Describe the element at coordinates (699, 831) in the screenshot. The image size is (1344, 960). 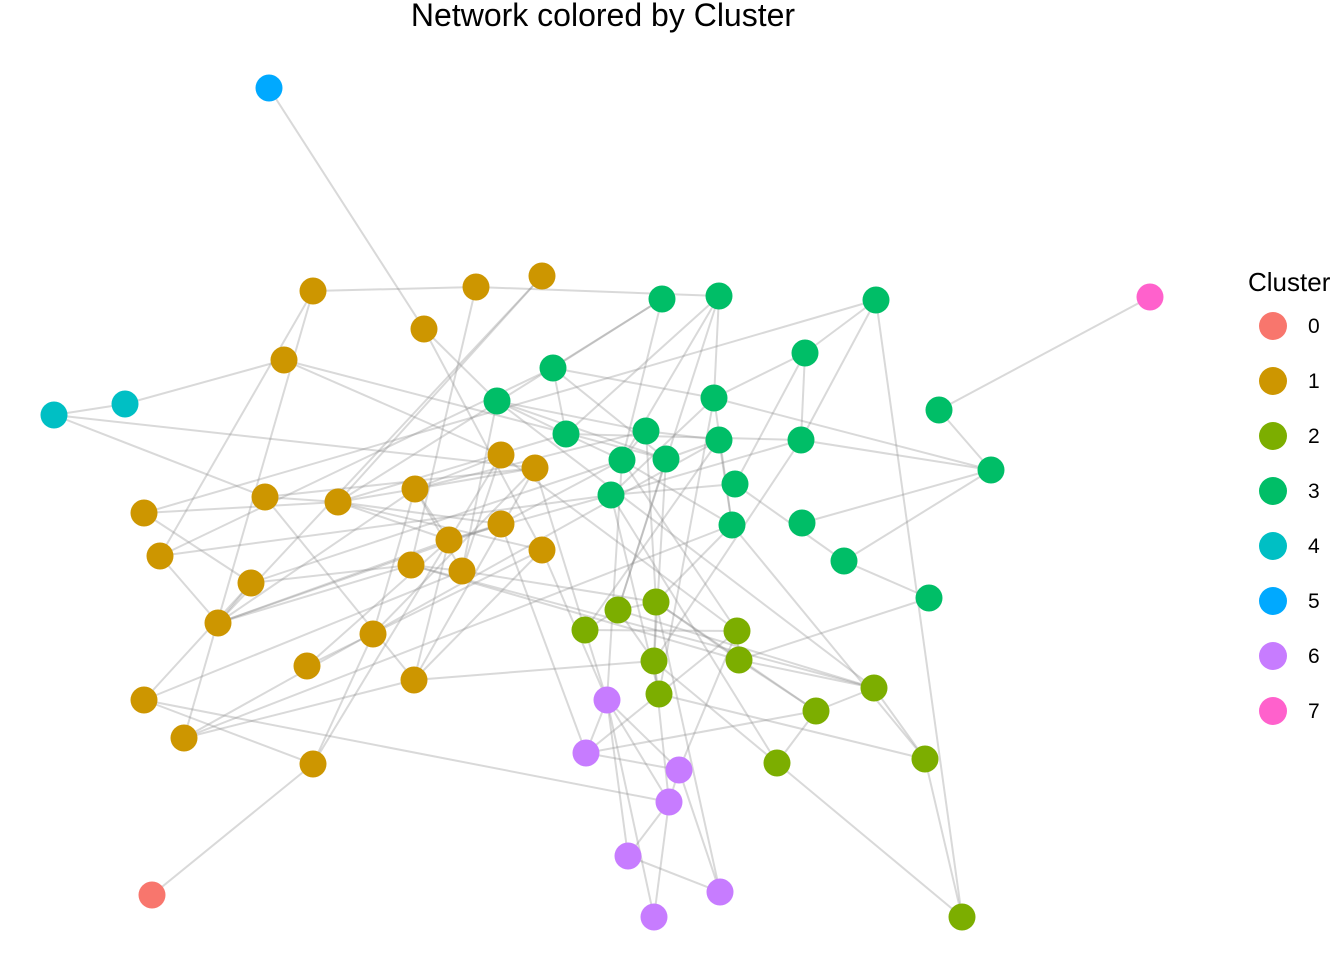
I see `edge-p3-p6` at that location.